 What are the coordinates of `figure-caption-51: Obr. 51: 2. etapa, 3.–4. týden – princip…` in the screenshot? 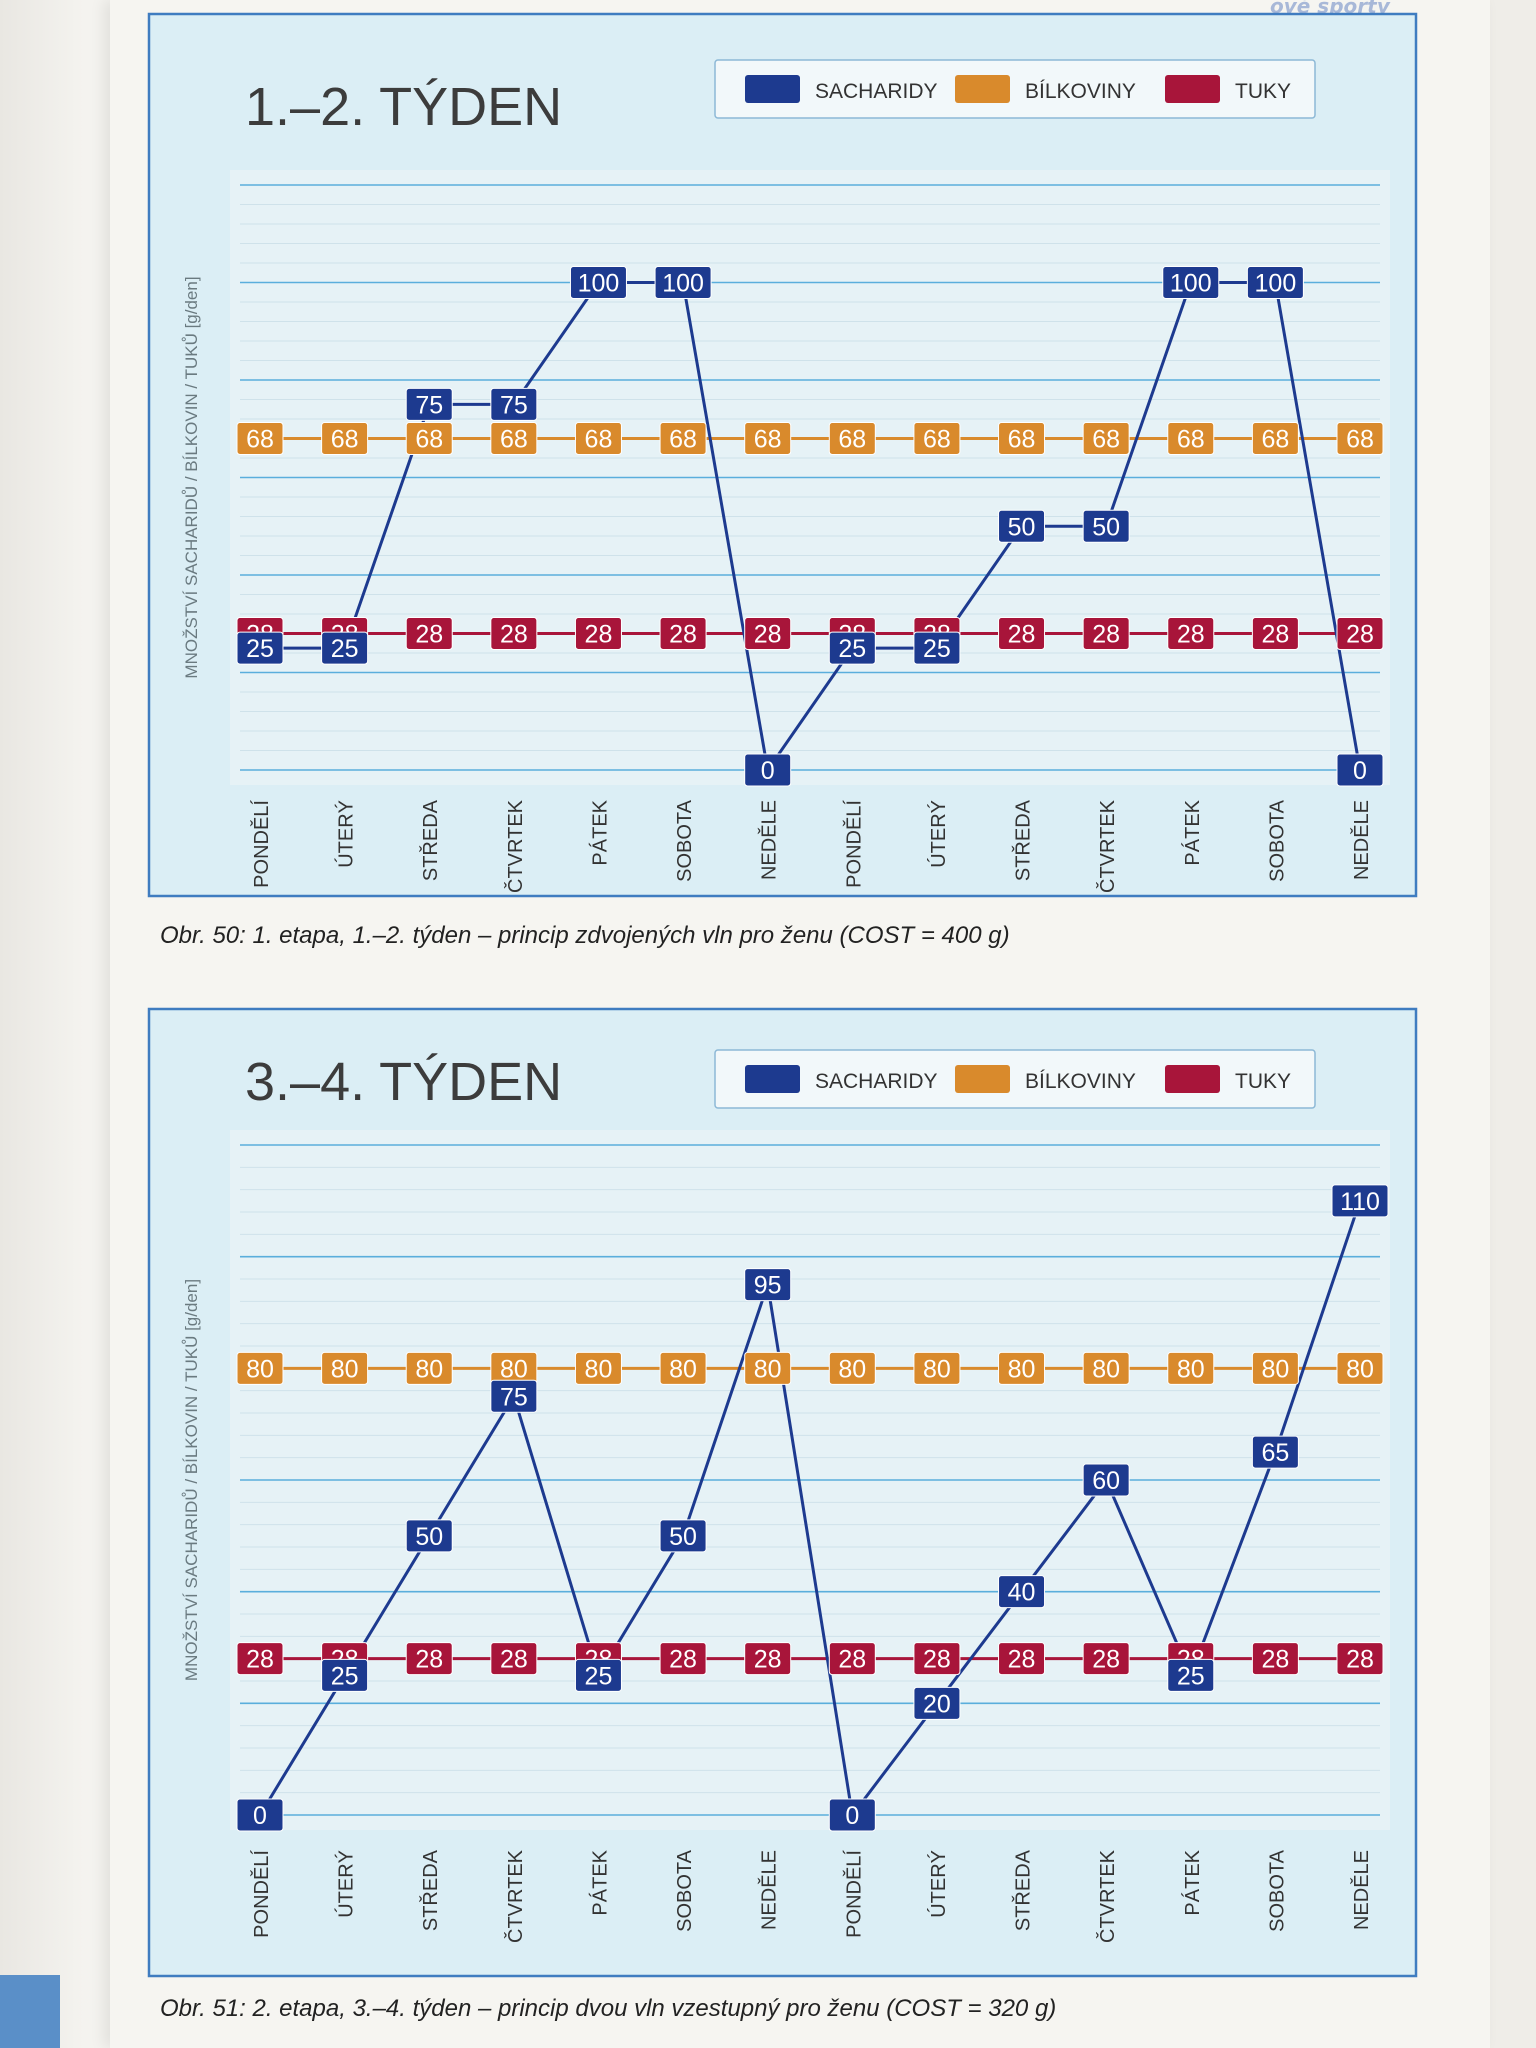 It's located at (608, 2008).